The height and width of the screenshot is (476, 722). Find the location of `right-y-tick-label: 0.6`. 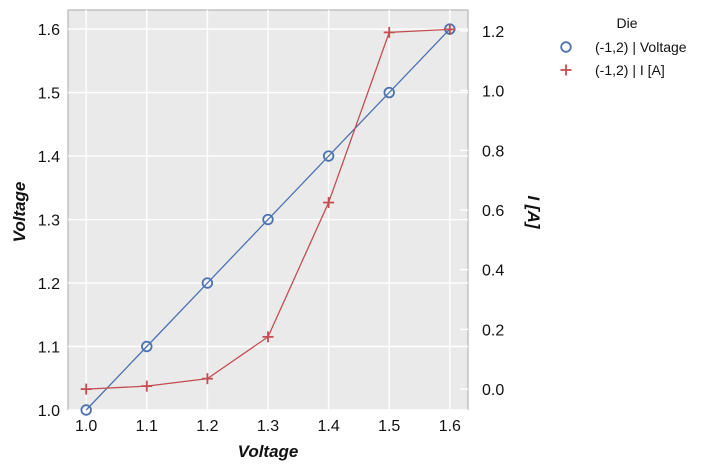

right-y-tick-label: 0.6 is located at coordinates (493, 211).